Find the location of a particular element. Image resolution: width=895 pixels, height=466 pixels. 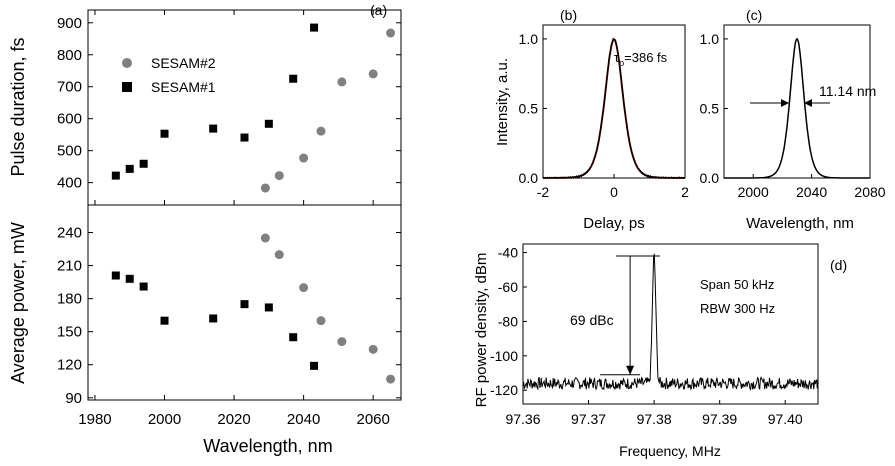

y-tick-label: 800 is located at coordinates (69, 55).